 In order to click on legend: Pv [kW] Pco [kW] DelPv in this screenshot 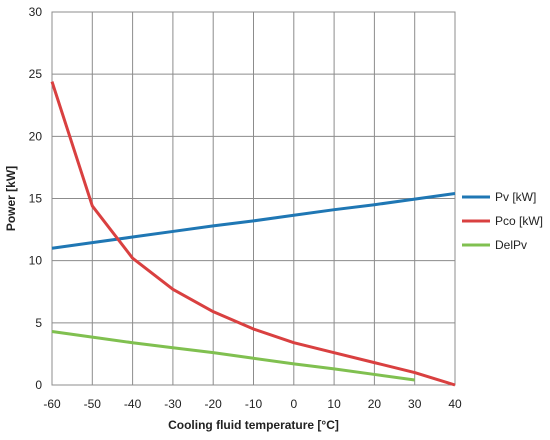, I will do `click(502, 221)`.